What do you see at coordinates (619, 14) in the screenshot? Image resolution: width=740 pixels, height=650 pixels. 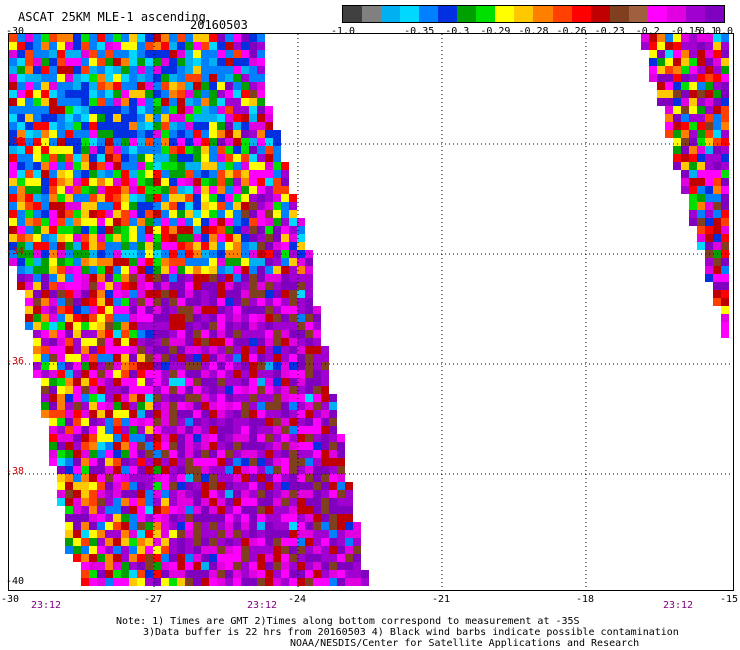 I see `color-scale-segment` at bounding box center [619, 14].